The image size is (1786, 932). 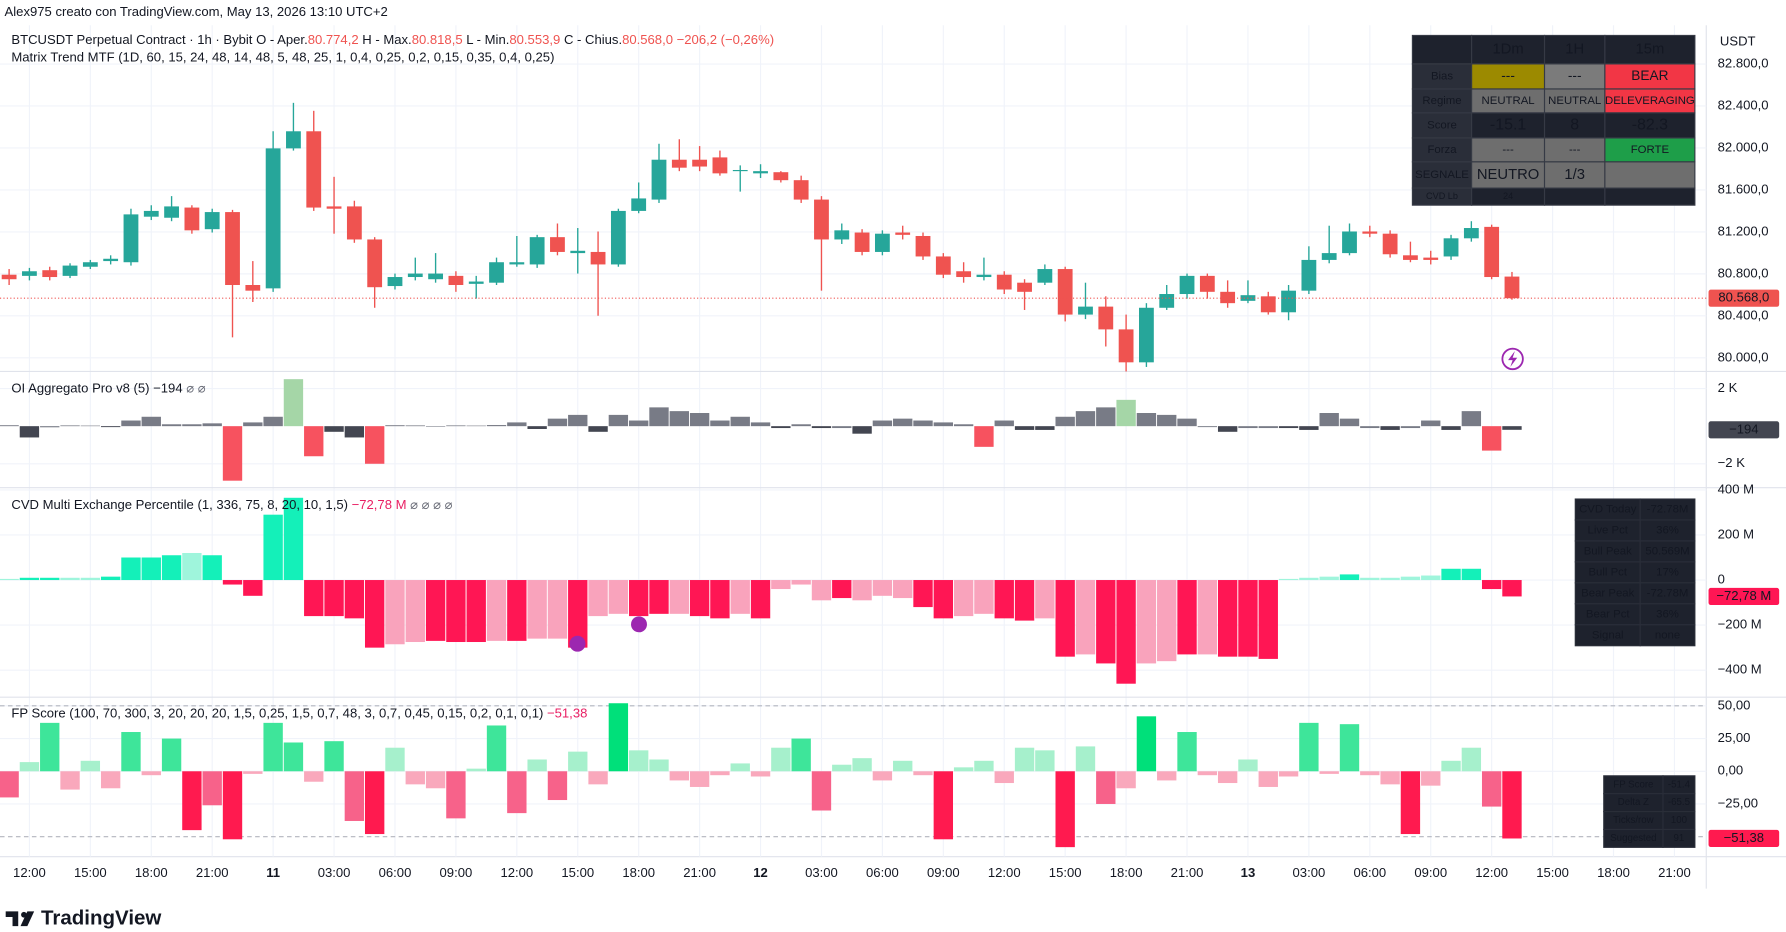 What do you see at coordinates (1574, 50) in the screenshot?
I see `table-header-text: 1H` at bounding box center [1574, 50].